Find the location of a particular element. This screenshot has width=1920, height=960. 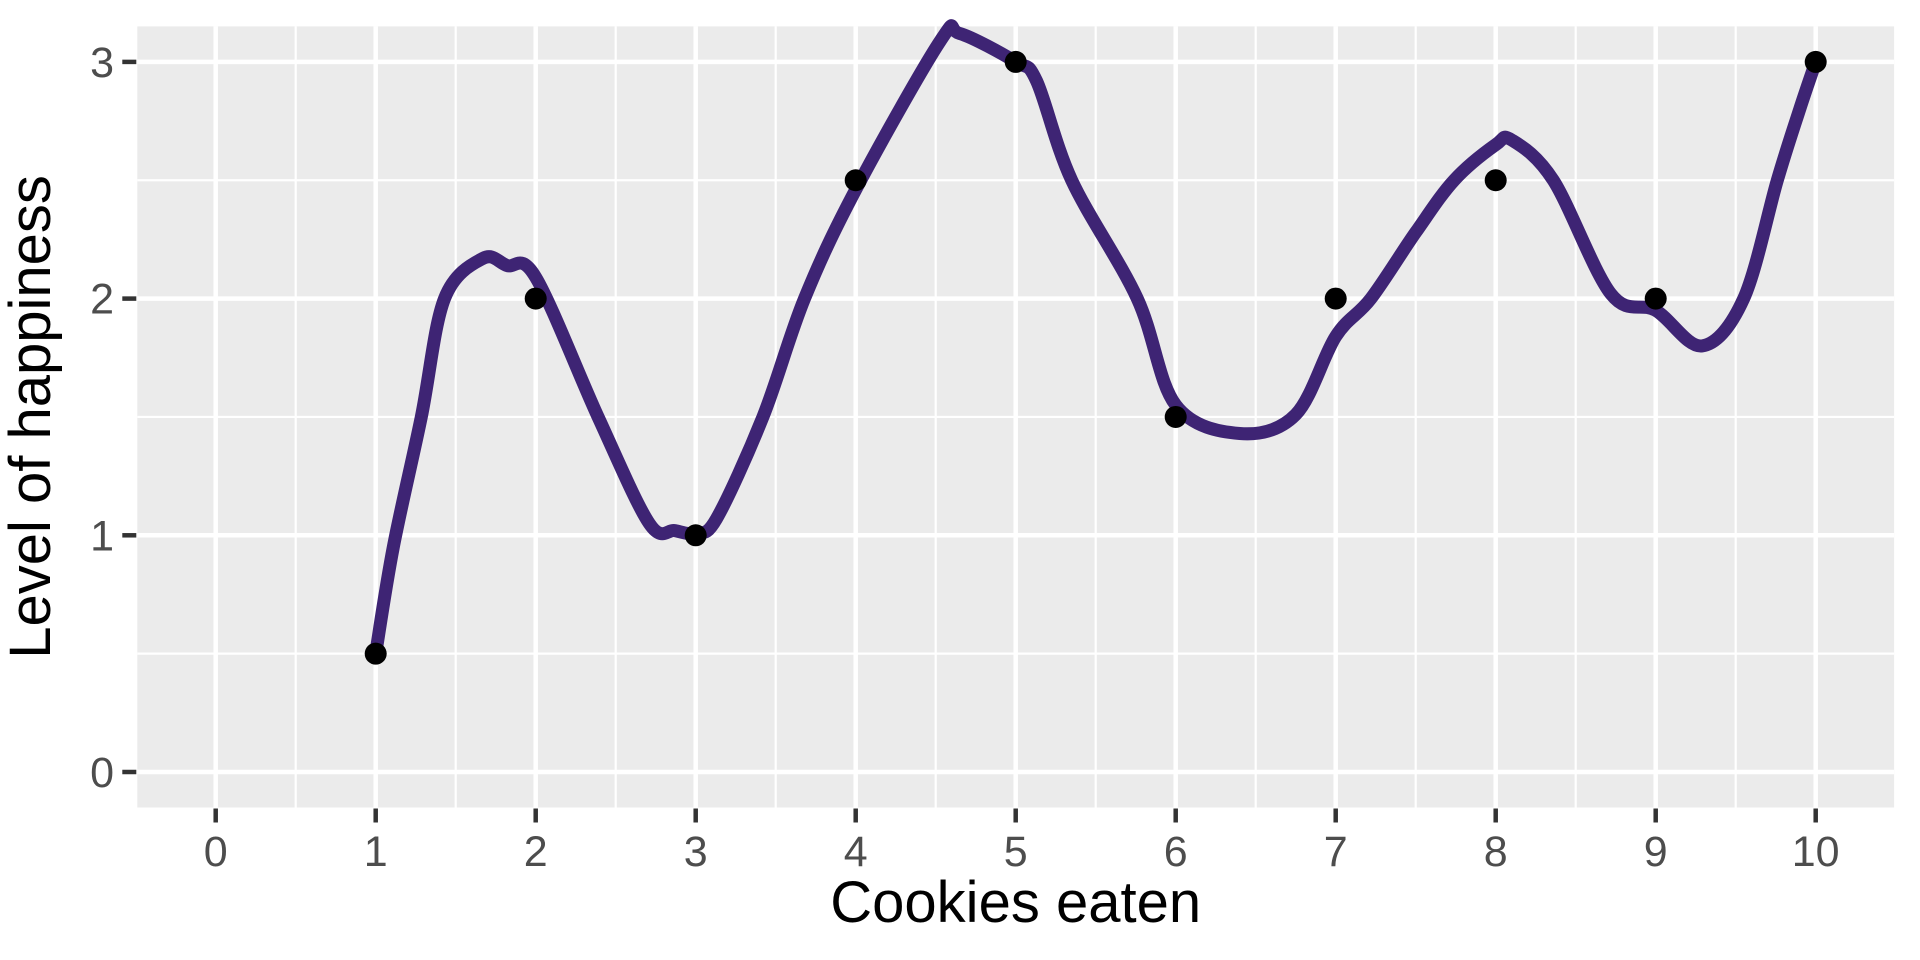

y-tick-label: 3 is located at coordinates (102, 63).